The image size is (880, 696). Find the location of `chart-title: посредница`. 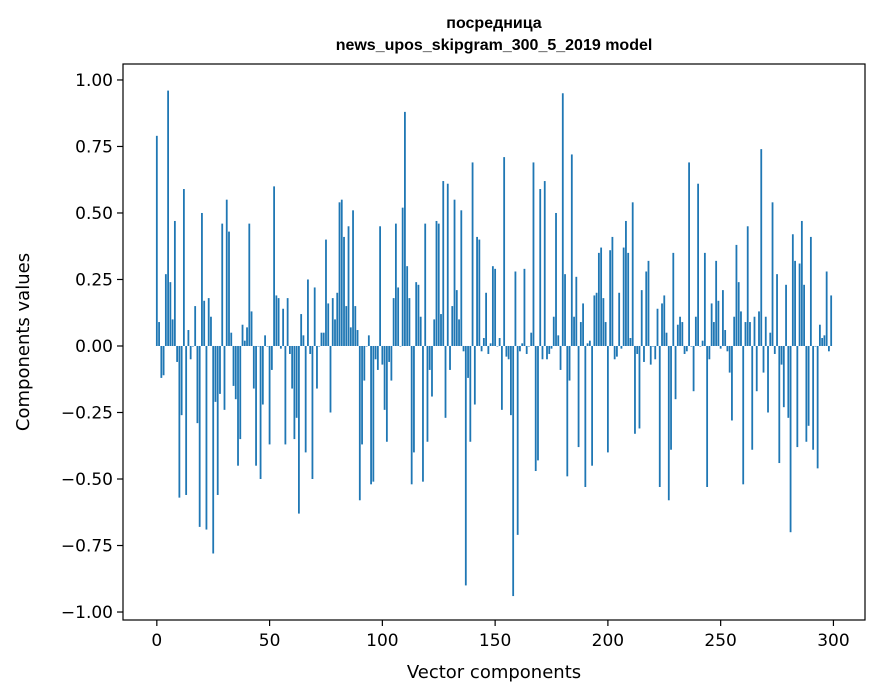

chart-title: посредница is located at coordinates (493, 23).